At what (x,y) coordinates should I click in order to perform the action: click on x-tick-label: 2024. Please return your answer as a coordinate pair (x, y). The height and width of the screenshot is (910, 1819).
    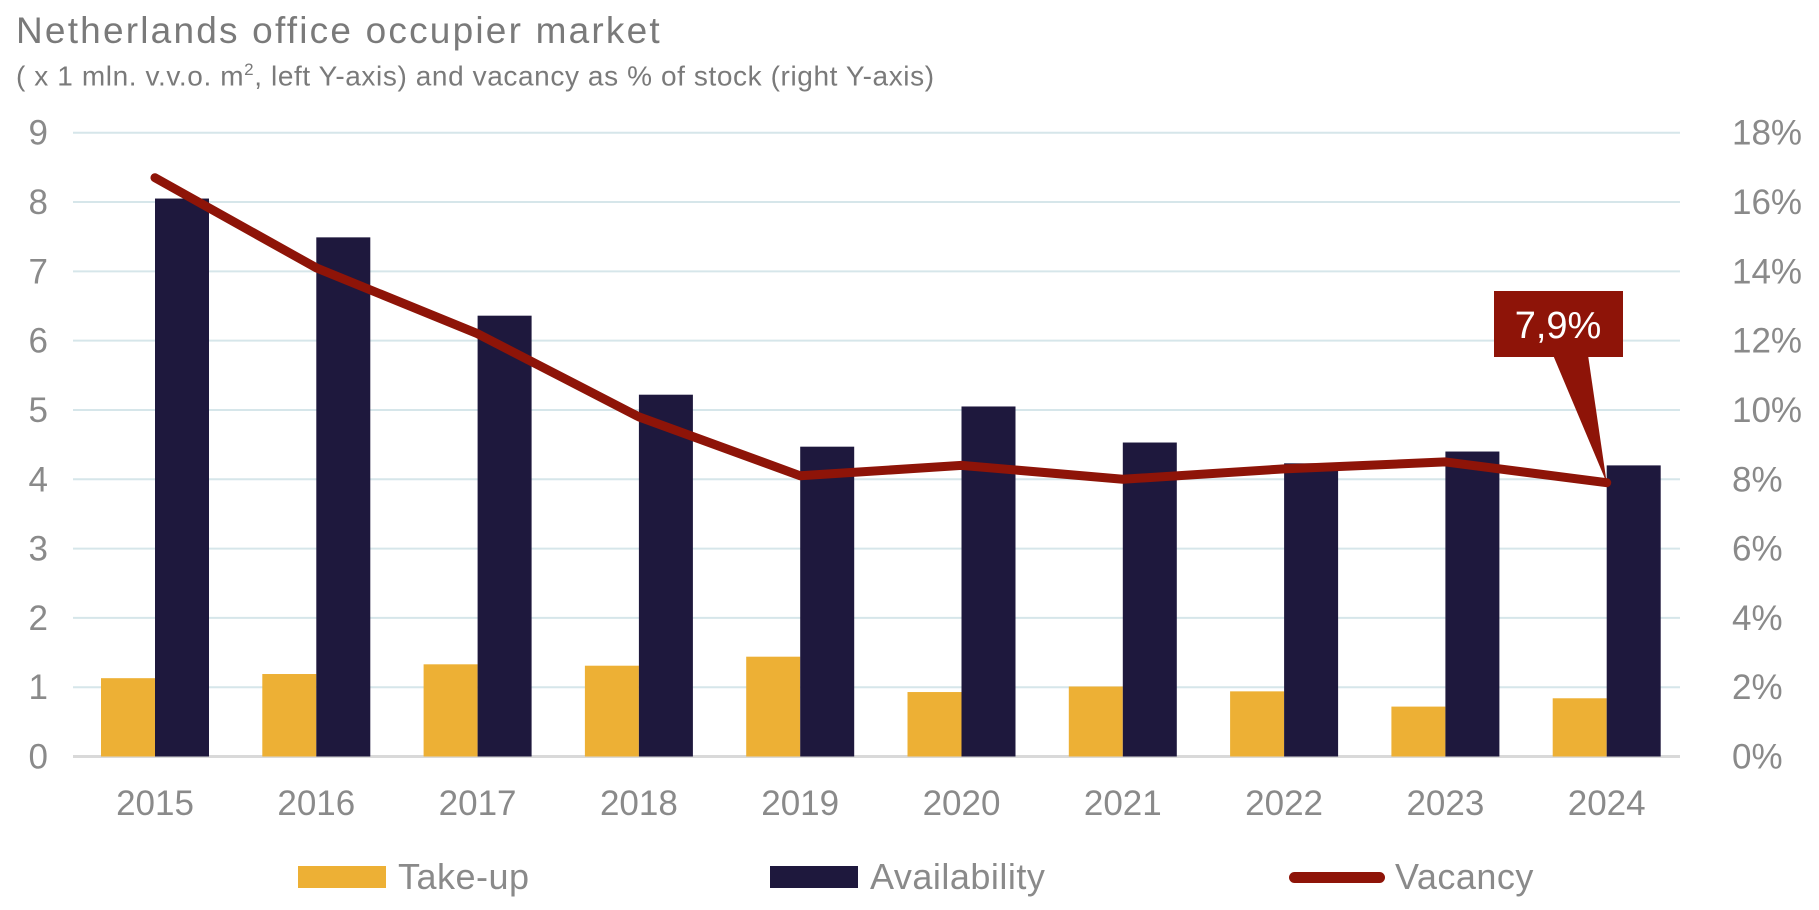
    Looking at the image, I should click on (1607, 803).